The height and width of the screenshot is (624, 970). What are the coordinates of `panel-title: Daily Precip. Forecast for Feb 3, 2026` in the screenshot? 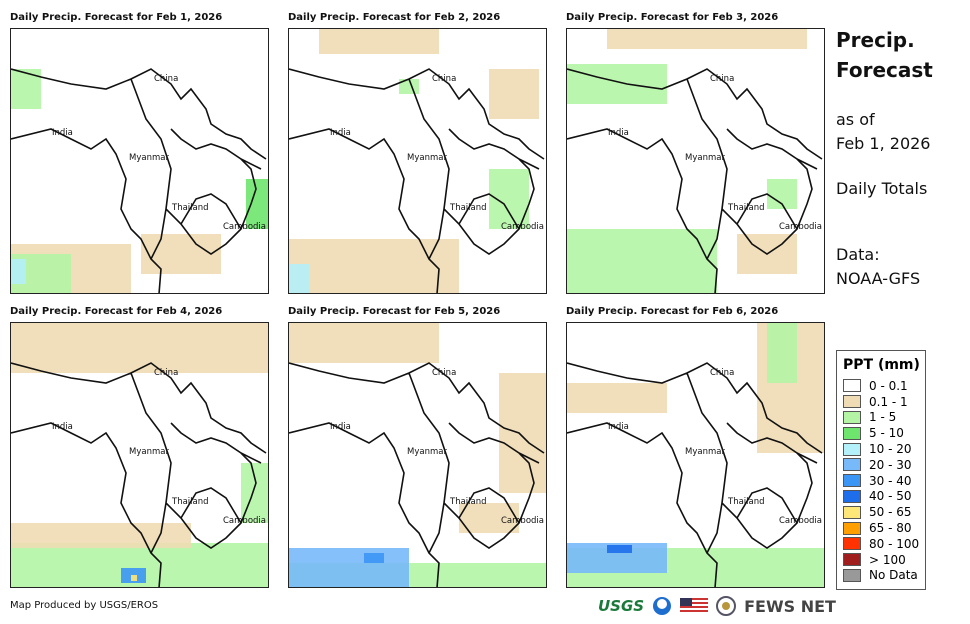 It's located at (672, 17).